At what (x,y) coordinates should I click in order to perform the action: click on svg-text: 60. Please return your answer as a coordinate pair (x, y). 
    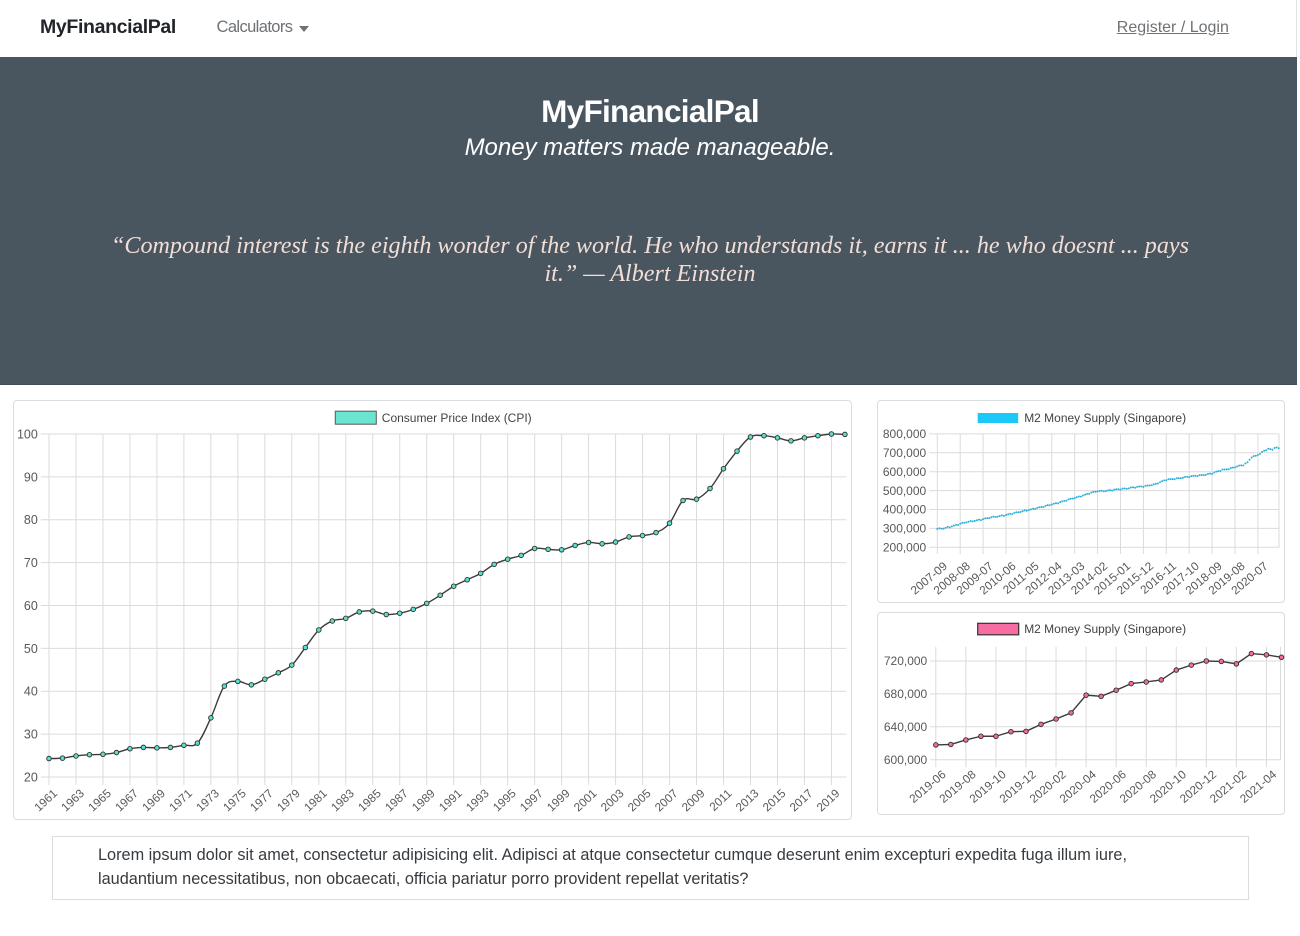
    Looking at the image, I should click on (31, 606).